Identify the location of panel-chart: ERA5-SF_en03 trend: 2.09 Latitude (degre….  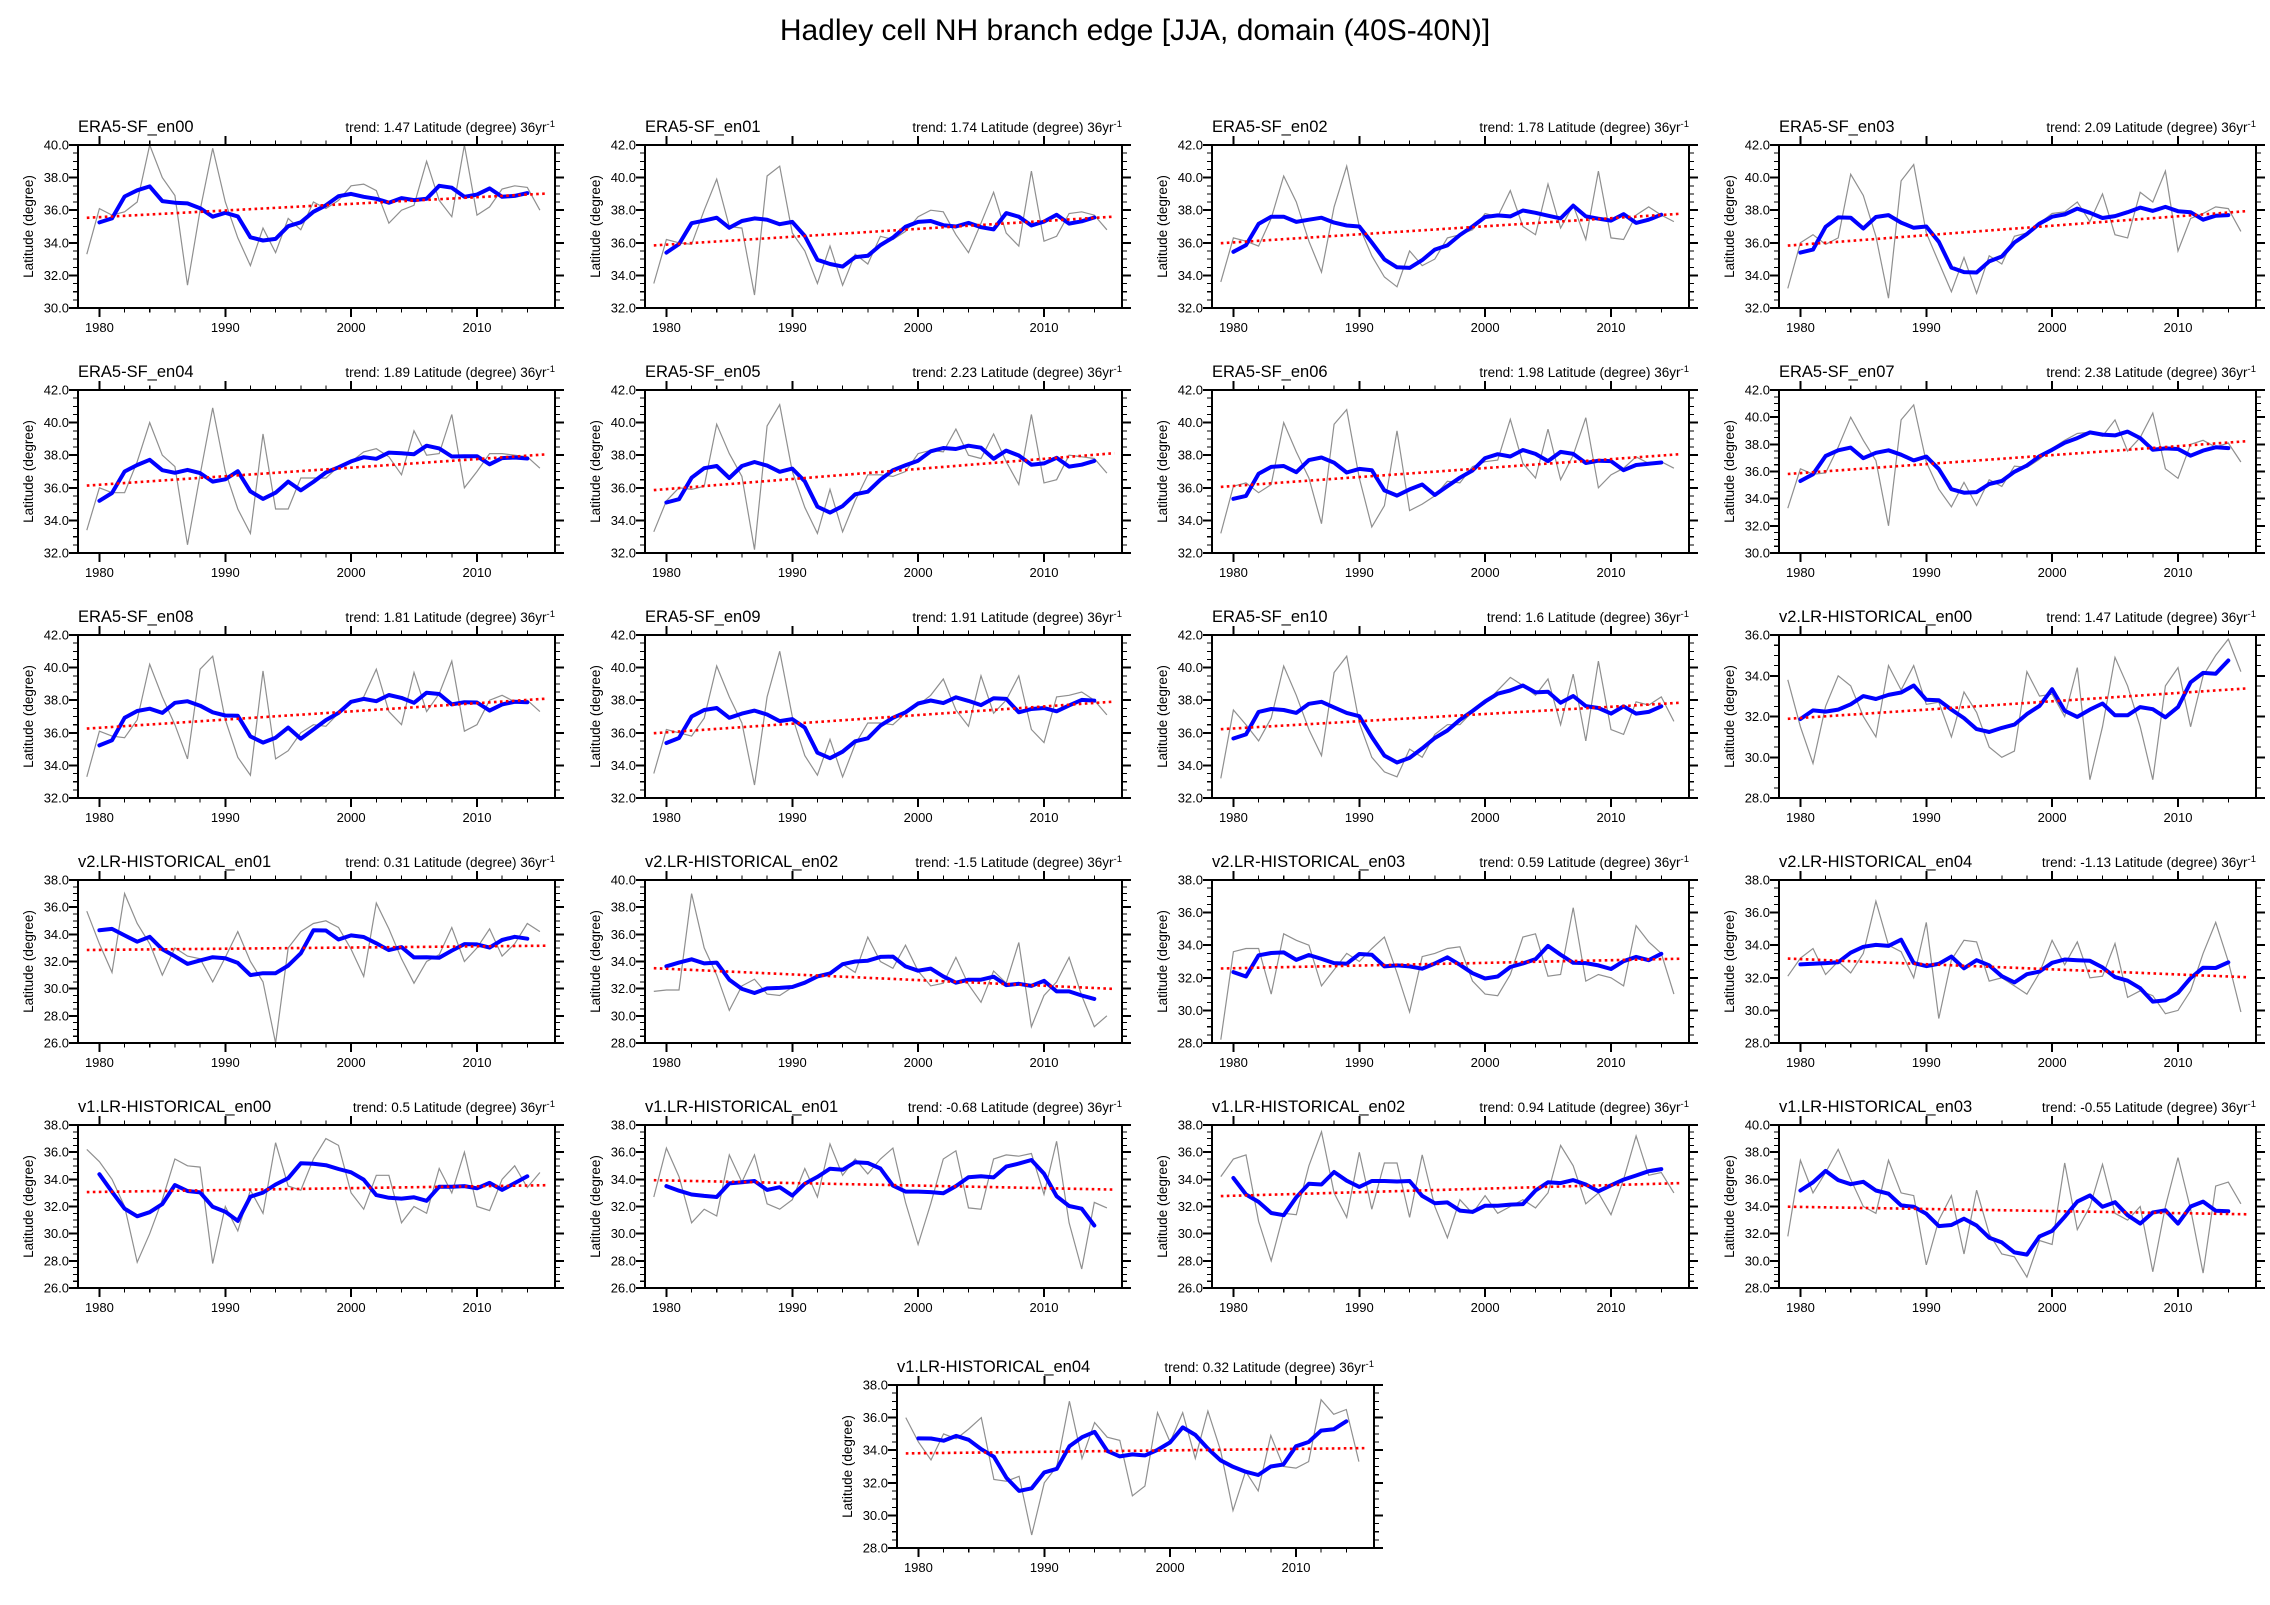
(1993, 226).